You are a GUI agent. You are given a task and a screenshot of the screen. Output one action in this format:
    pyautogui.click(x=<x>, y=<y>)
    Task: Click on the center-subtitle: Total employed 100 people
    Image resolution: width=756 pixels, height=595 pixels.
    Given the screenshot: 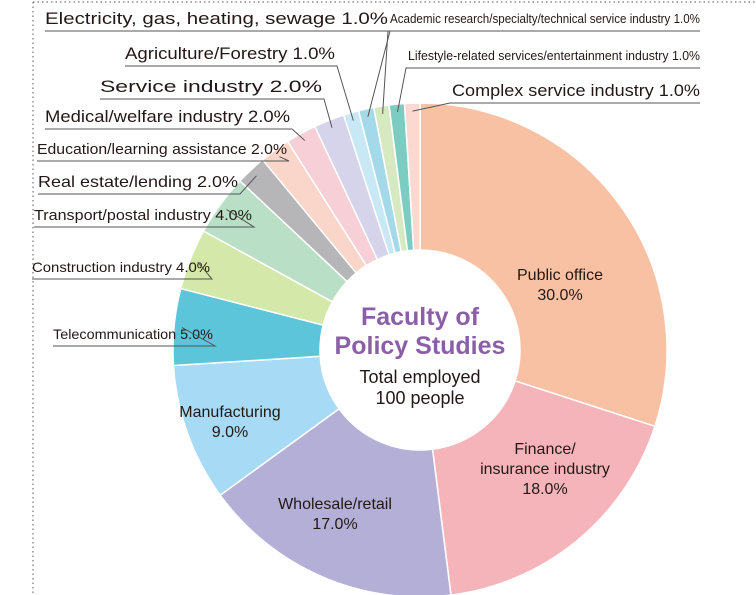 What is the action you would take?
    pyautogui.click(x=419, y=387)
    